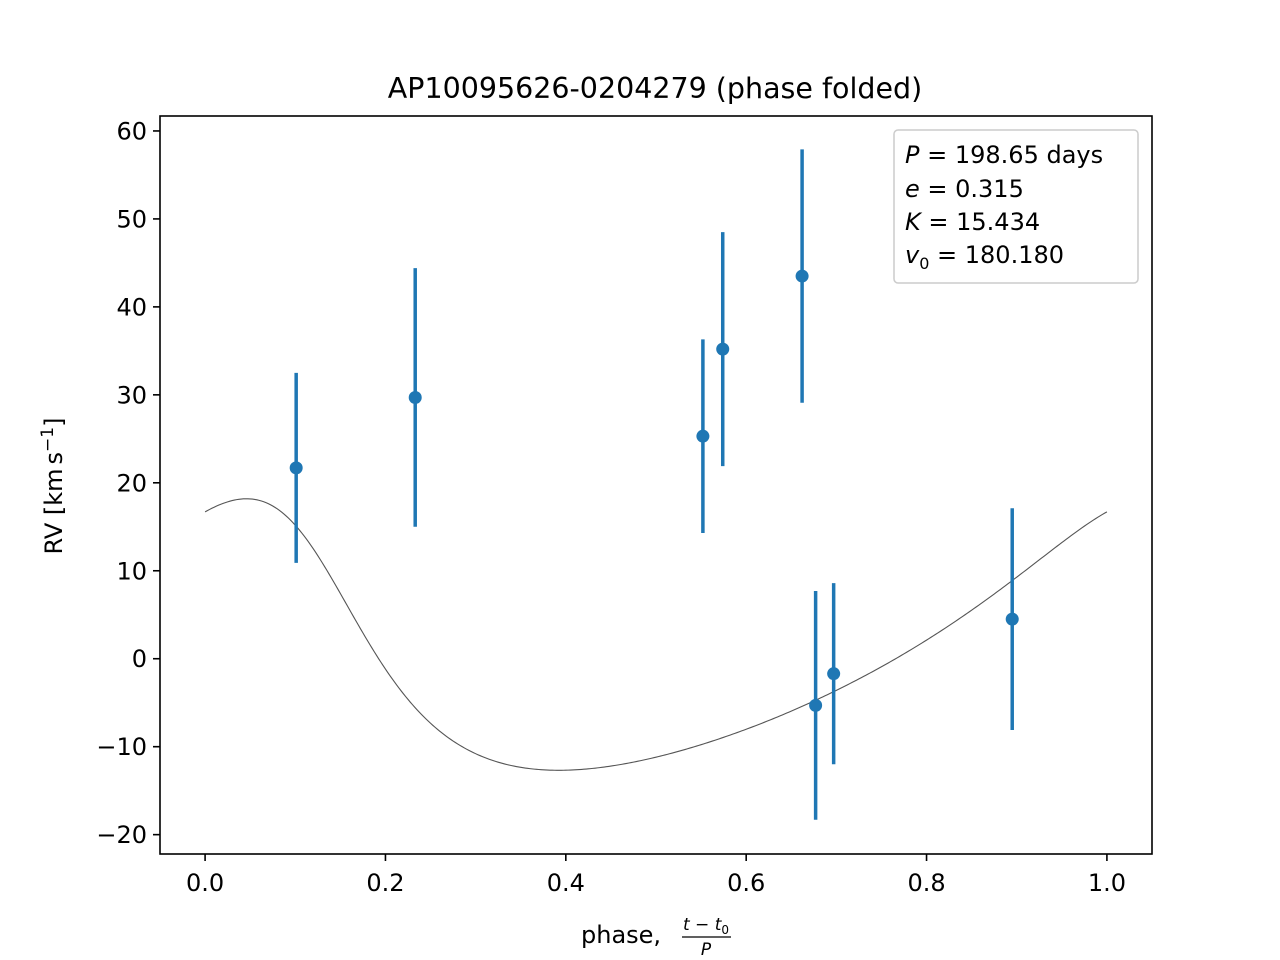  Describe the element at coordinates (998, 222) in the screenshot. I see `legend-amplitude-value: 15.434` at that location.